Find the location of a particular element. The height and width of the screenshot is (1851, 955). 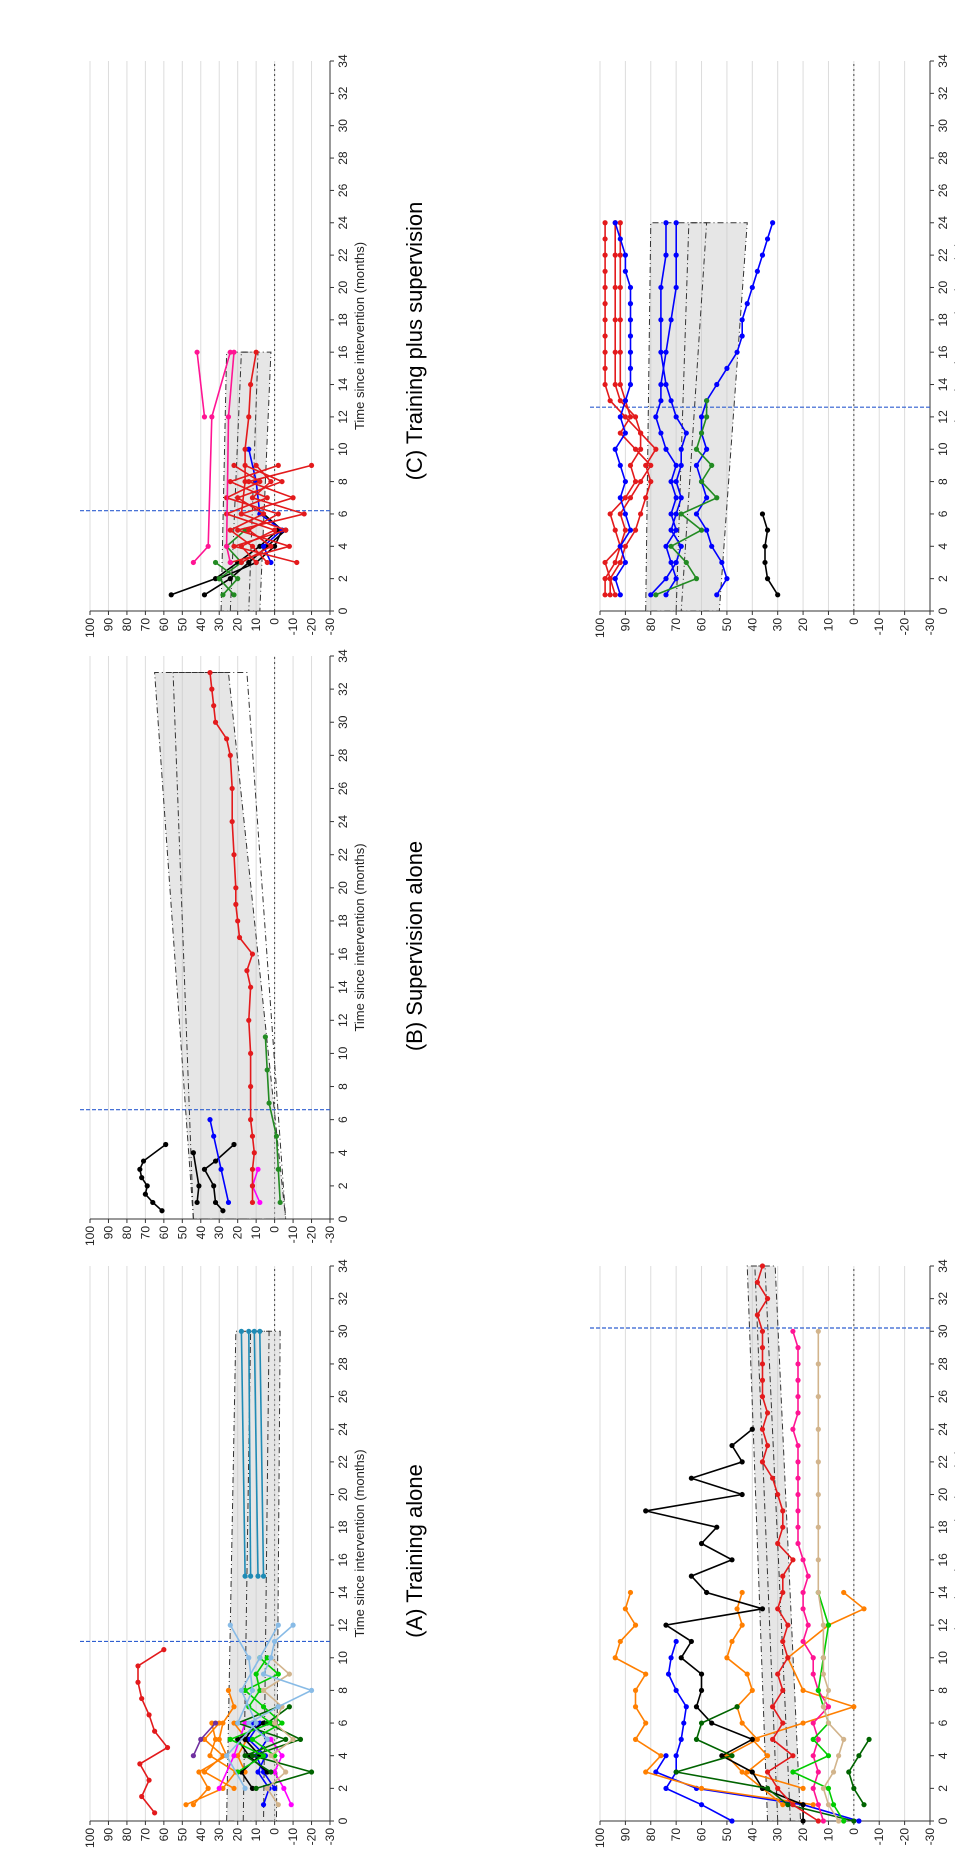

x-tick-label: 12 is located at coordinates (943, 1625).